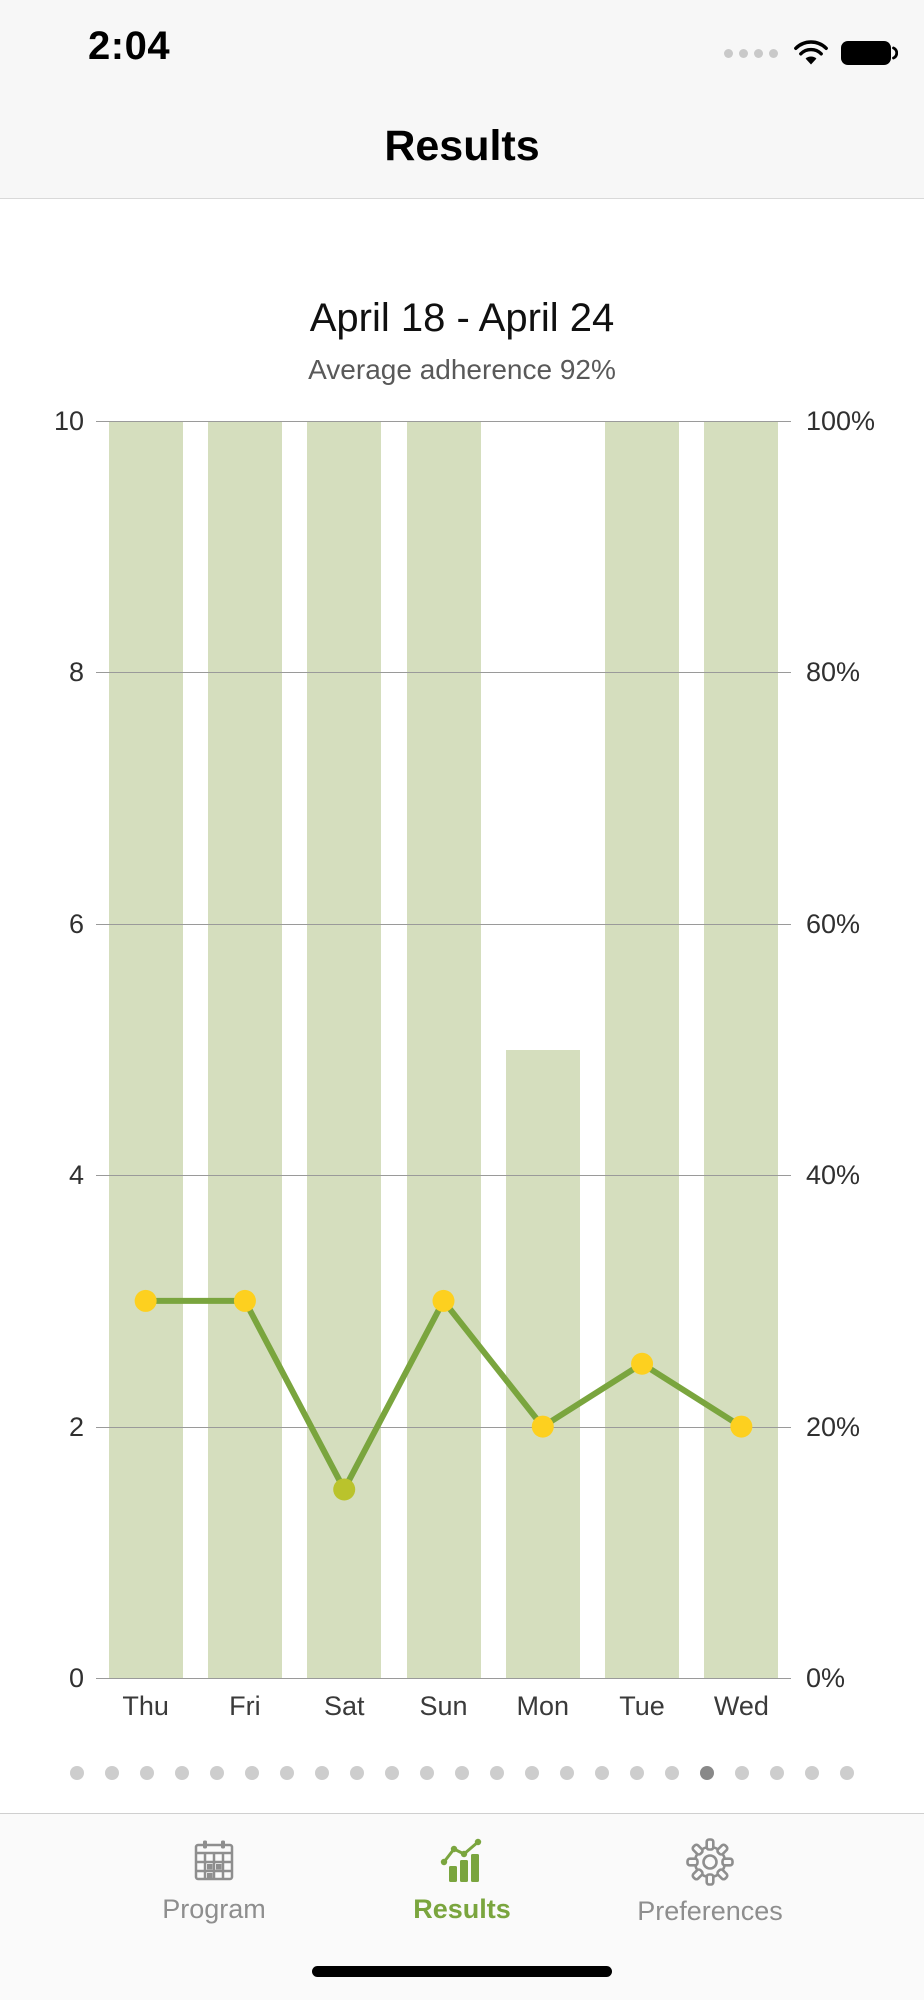  Describe the element at coordinates (443, 1300) in the screenshot. I see `data-point-sun` at that location.